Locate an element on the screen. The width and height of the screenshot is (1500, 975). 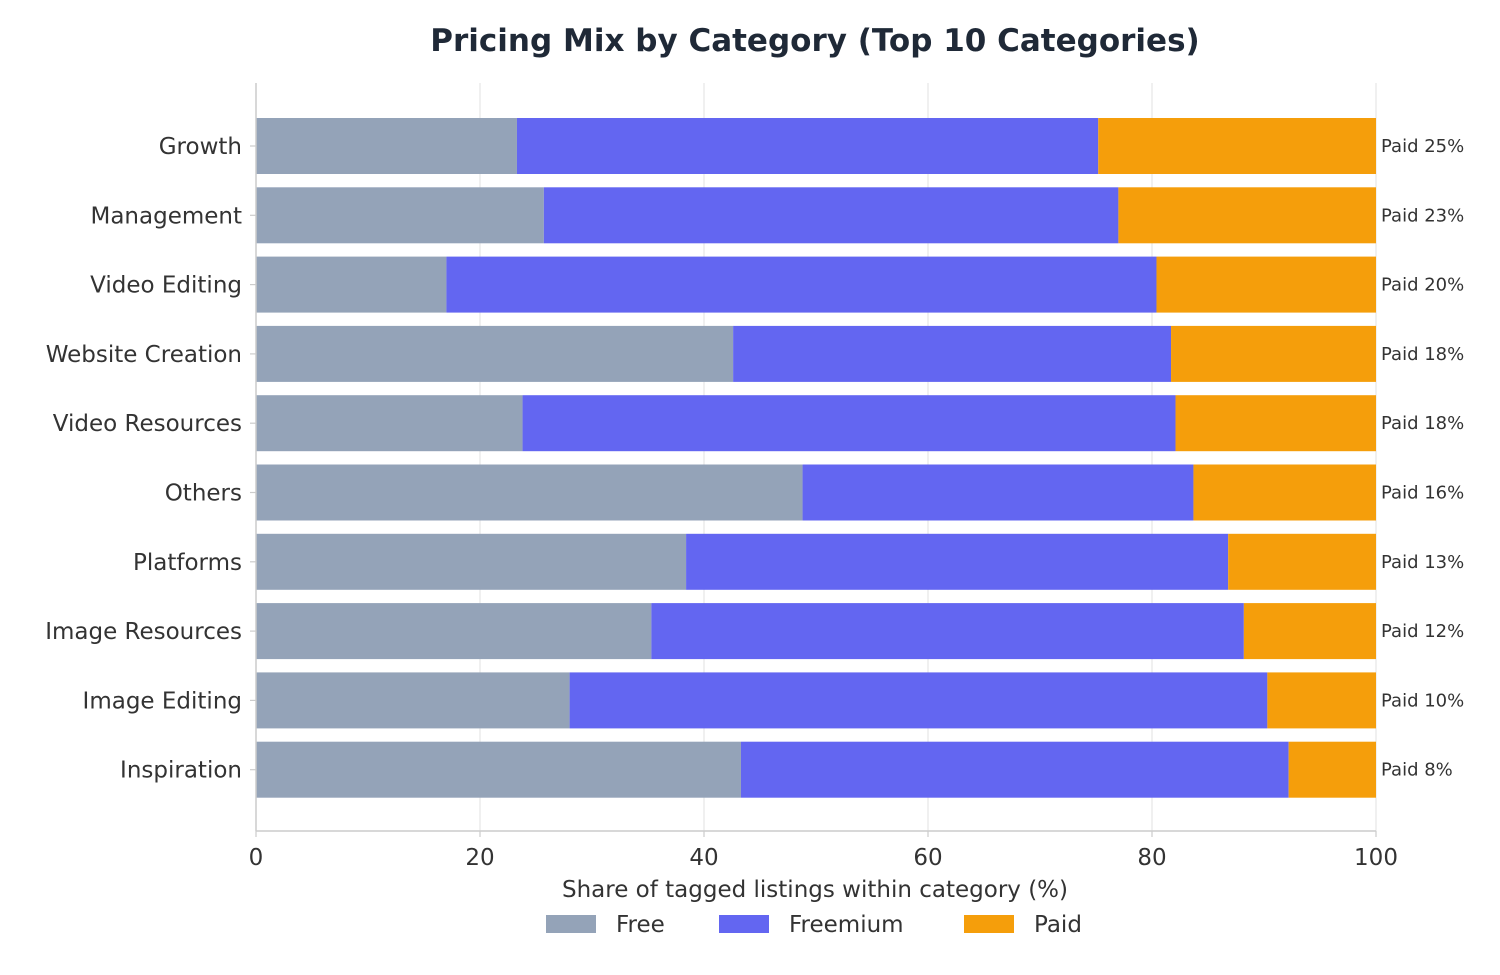
paid-data-label: Paid 16% is located at coordinates (1422, 493).